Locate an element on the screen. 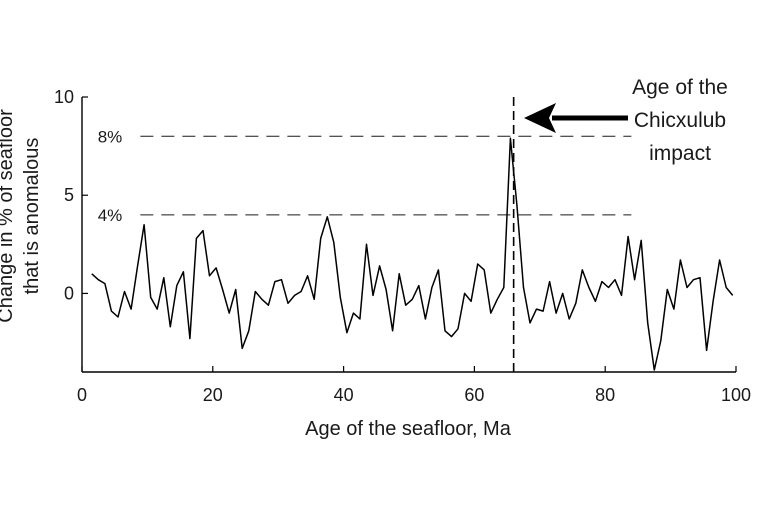  reference-label: 4% is located at coordinates (110, 215).